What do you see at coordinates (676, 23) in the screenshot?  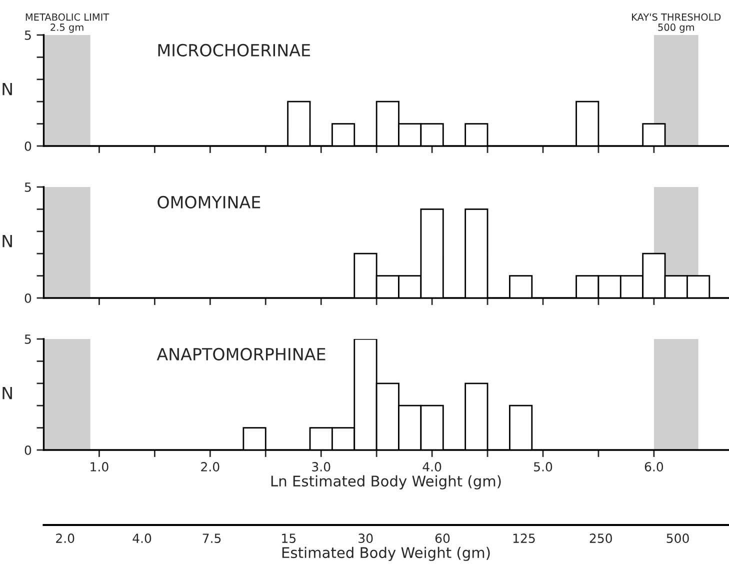 I see `band-label: KAY'S THRESHOLD 500 gm` at bounding box center [676, 23].